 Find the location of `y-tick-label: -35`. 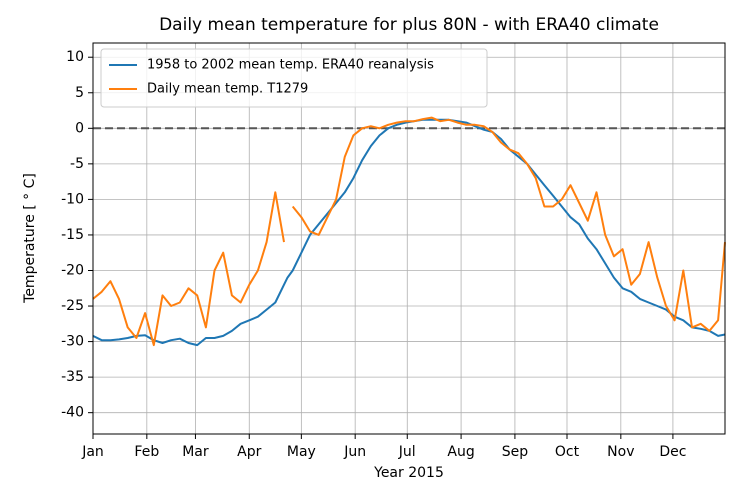

y-tick-label: -35 is located at coordinates (72, 377).